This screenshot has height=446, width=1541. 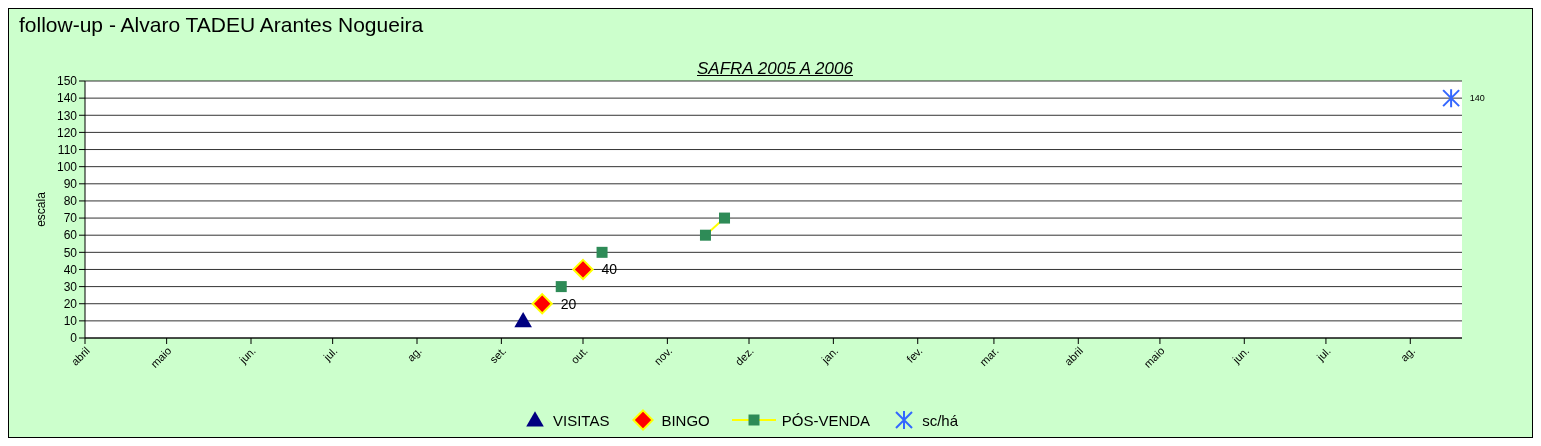 What do you see at coordinates (70, 286) in the screenshot?
I see `y-tick-label: 30` at bounding box center [70, 286].